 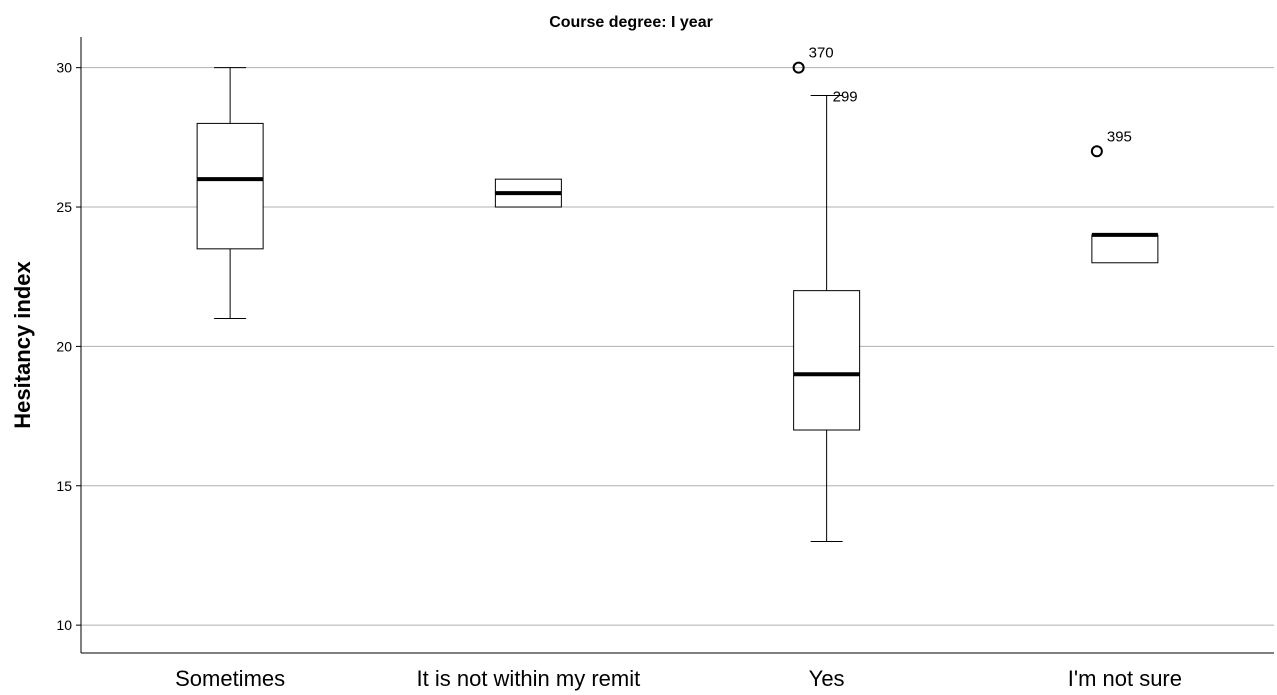 What do you see at coordinates (1119, 136) in the screenshot?
I see `outlier-label-3-0: 395` at bounding box center [1119, 136].